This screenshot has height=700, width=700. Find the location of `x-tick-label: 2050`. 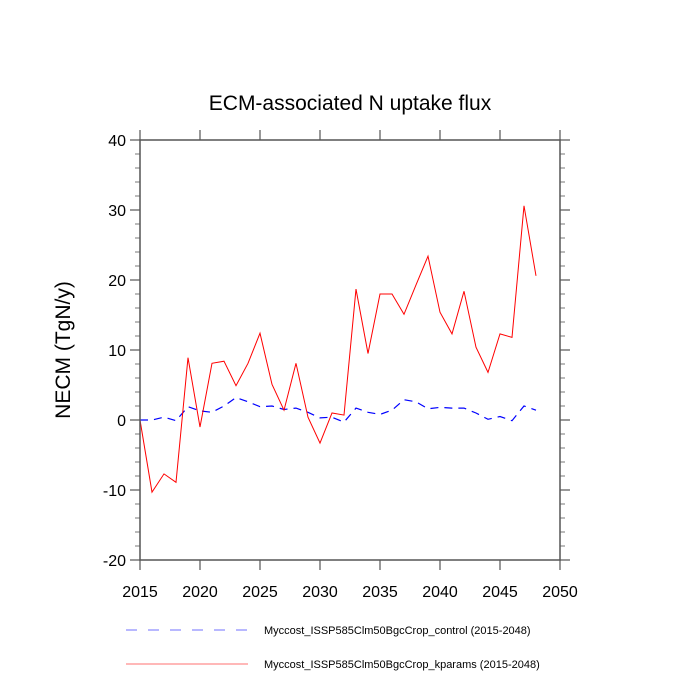

x-tick-label: 2050 is located at coordinates (560, 592).